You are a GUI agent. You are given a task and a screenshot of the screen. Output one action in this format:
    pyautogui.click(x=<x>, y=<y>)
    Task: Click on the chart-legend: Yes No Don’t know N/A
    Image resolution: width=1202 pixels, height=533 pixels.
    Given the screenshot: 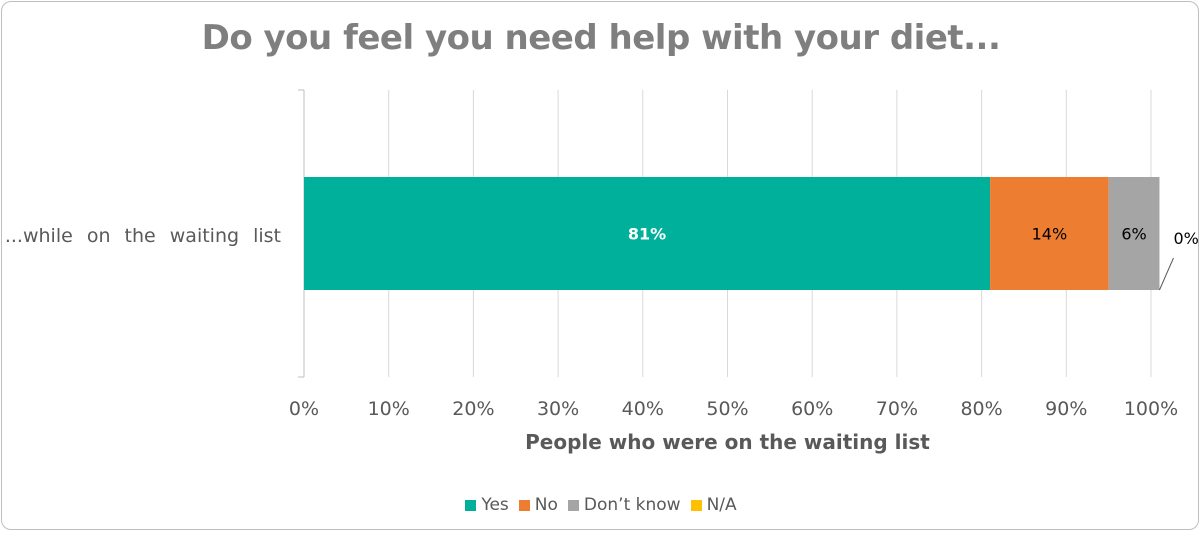 What is the action you would take?
    pyautogui.click(x=601, y=505)
    